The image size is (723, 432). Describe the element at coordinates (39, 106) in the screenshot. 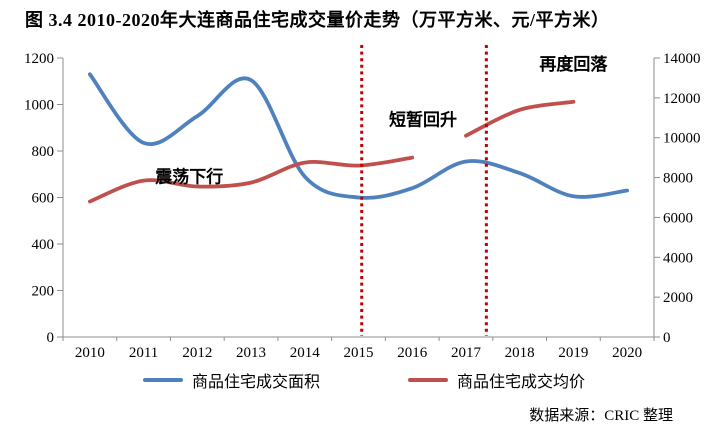

I see `left-y-axis-tick-label: 1000` at that location.